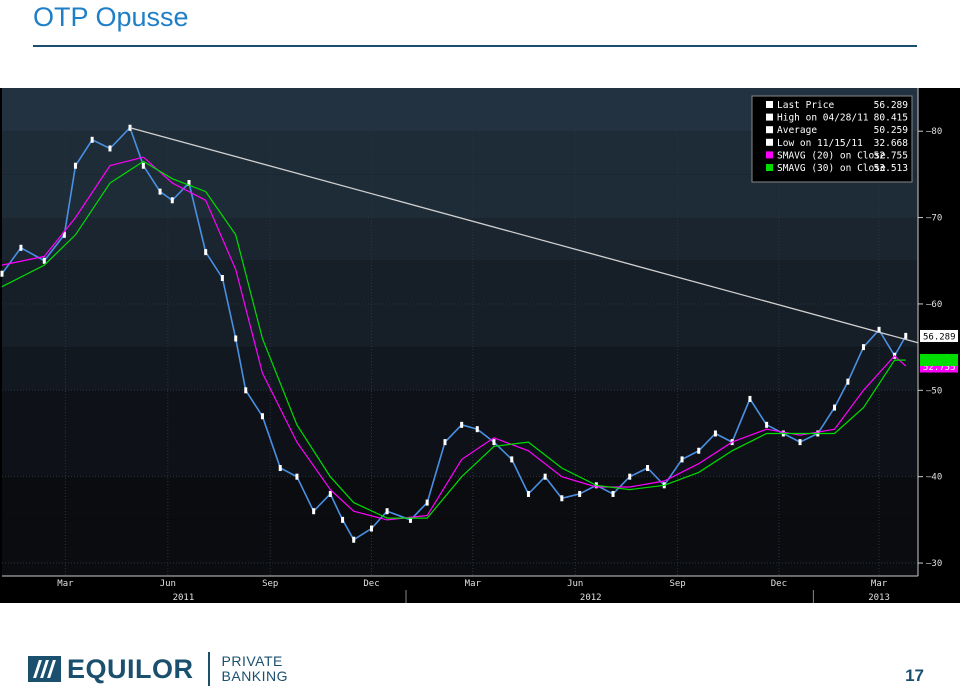 The height and width of the screenshot is (688, 960). What do you see at coordinates (831, 155) in the screenshot?
I see `legend-label: SMAVG (20) on Close` at bounding box center [831, 155].